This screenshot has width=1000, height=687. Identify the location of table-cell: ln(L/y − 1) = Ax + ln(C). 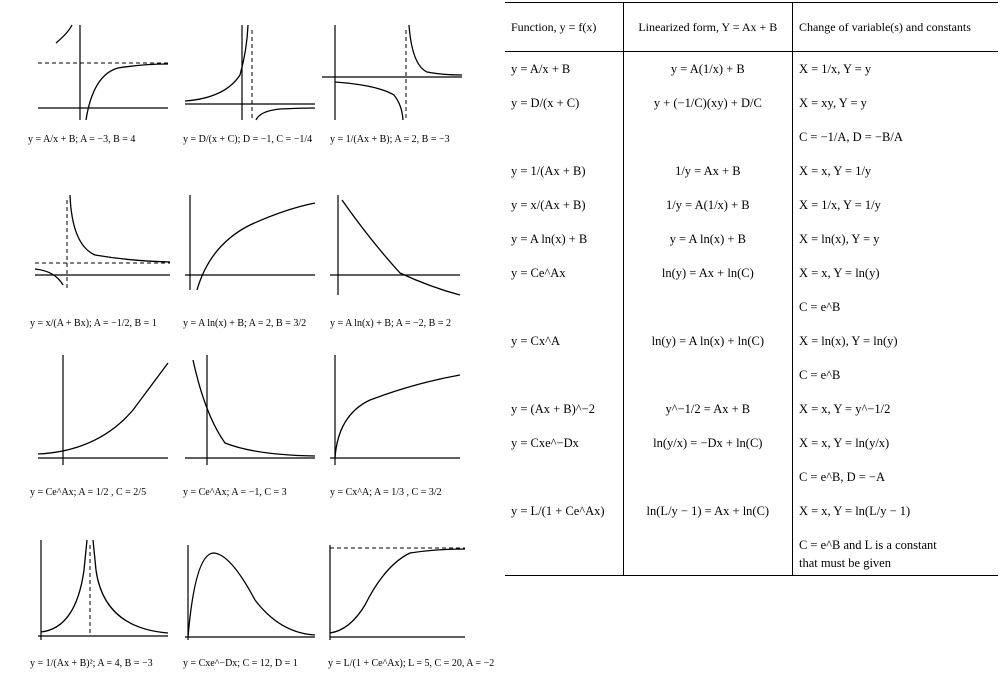
(707, 511).